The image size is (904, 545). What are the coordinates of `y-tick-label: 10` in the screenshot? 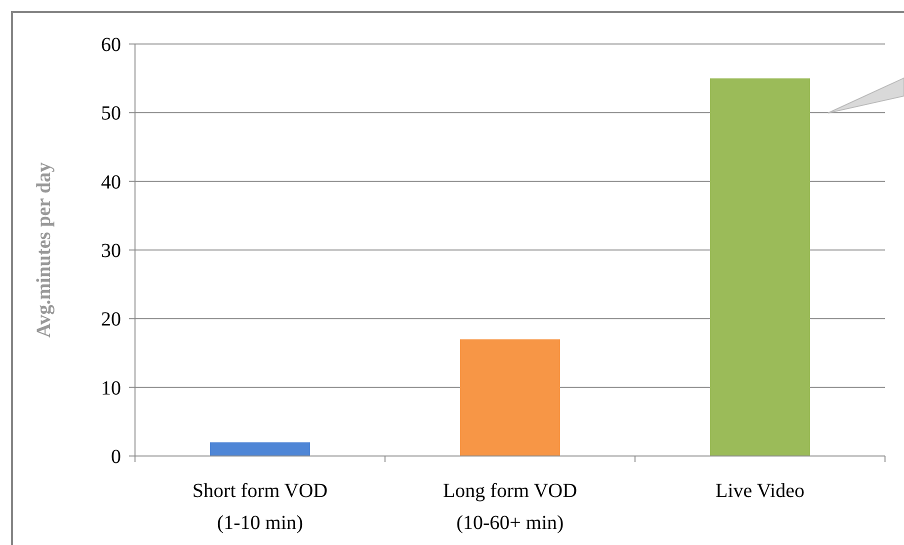 It's located at (111, 388).